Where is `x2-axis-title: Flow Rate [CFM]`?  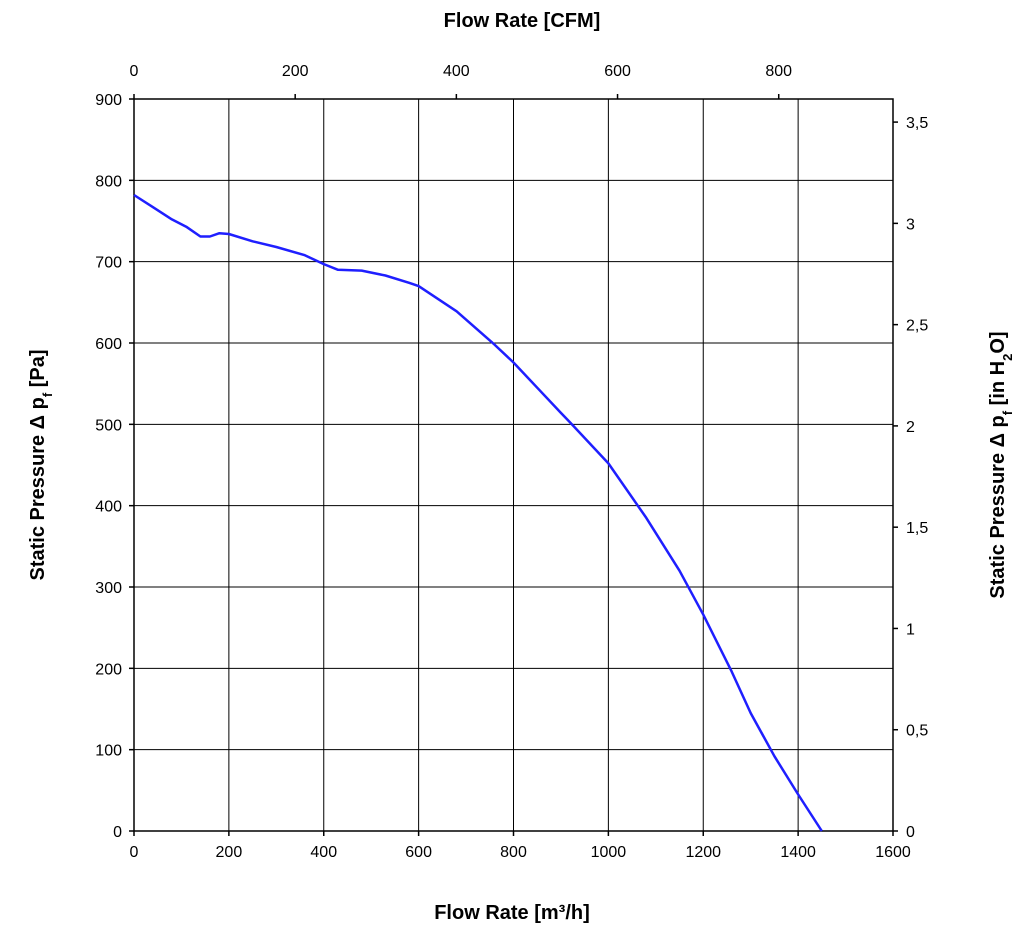 x2-axis-title: Flow Rate [CFM] is located at coordinates (522, 21).